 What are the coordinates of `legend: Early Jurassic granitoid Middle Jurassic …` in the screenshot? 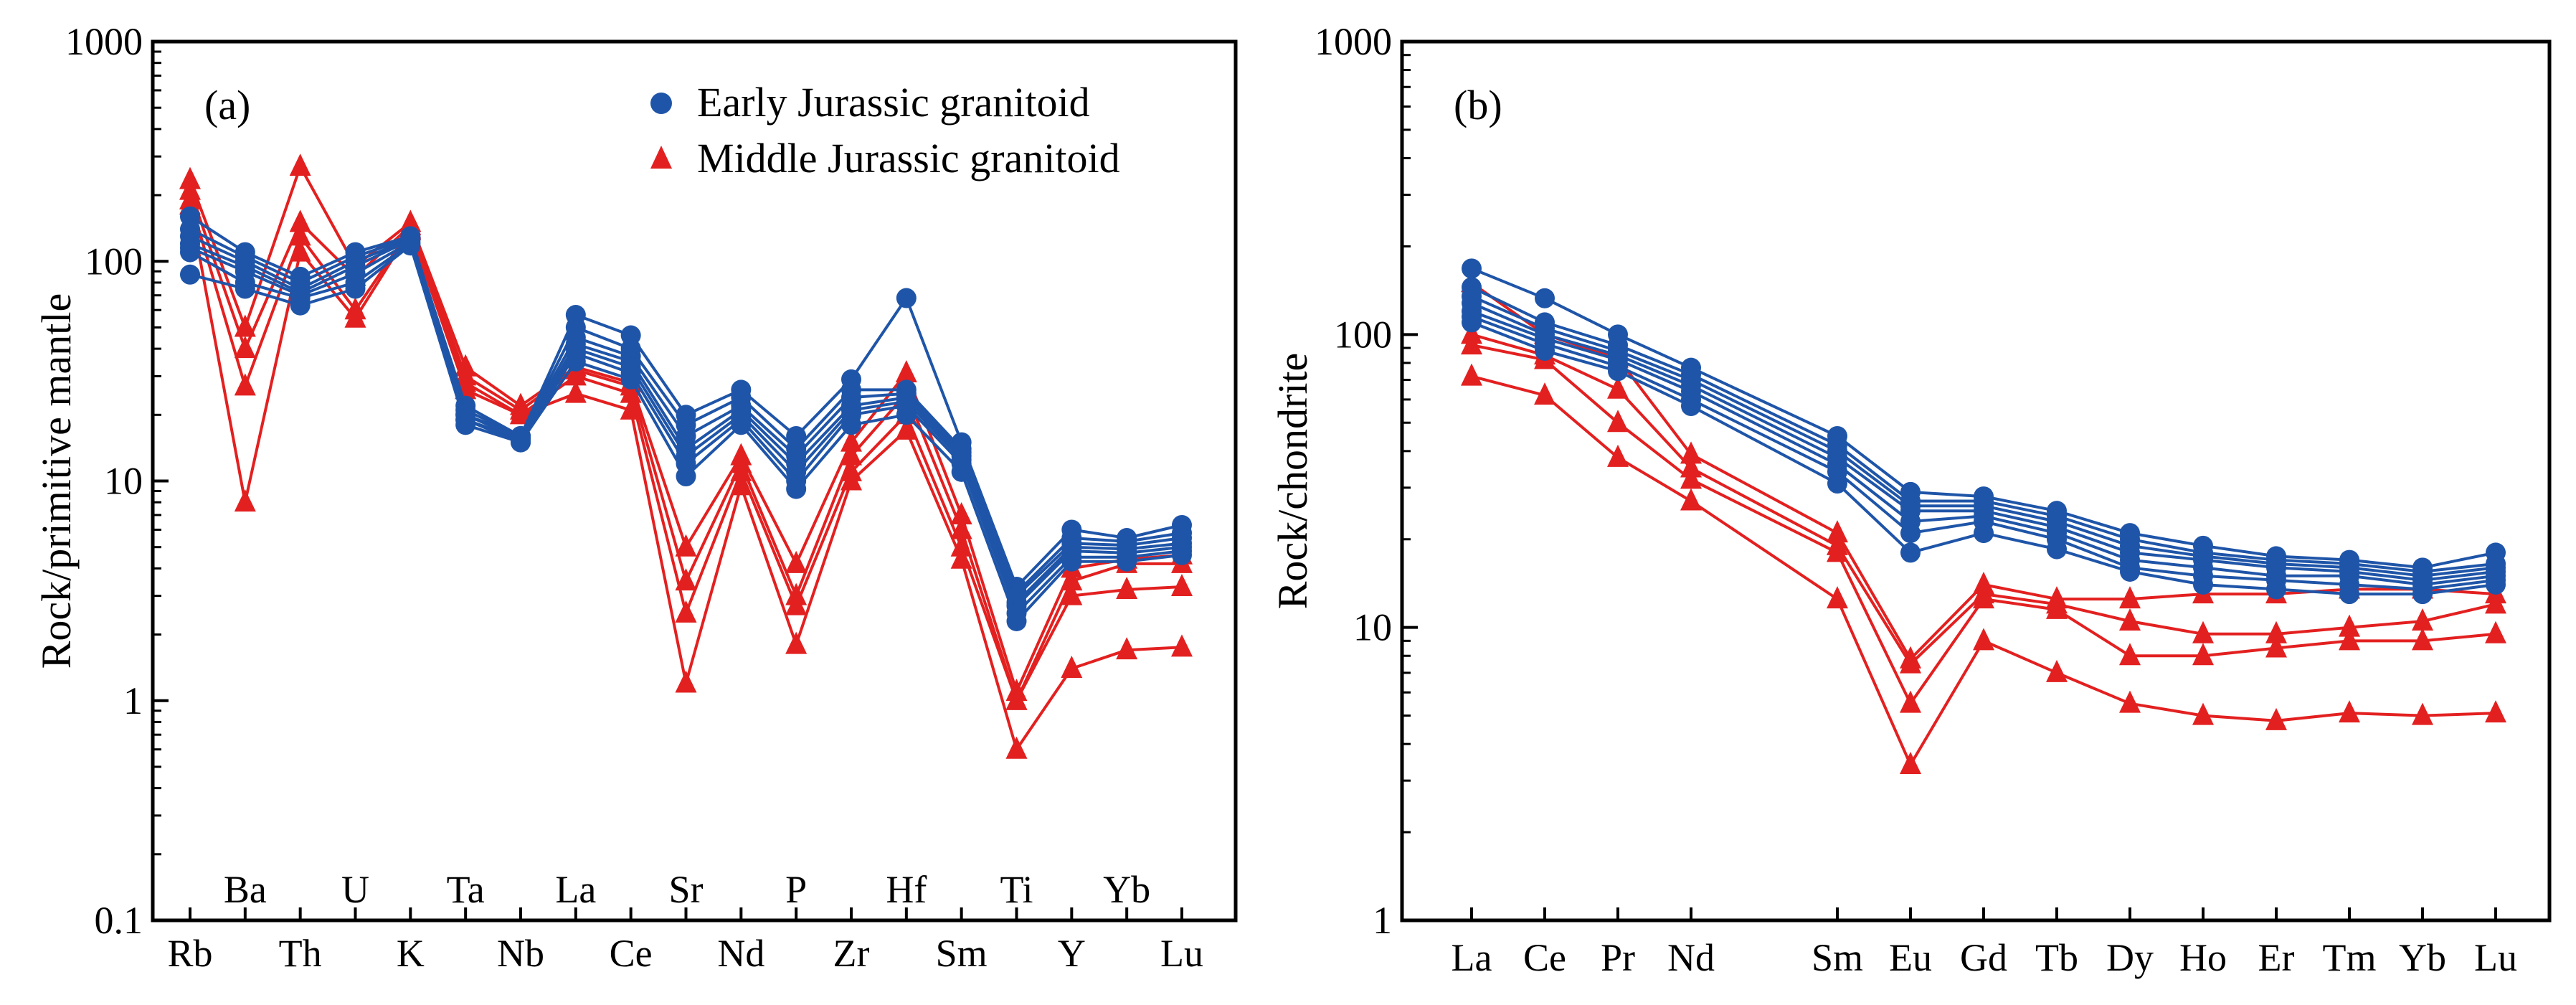 It's located at (885, 130).